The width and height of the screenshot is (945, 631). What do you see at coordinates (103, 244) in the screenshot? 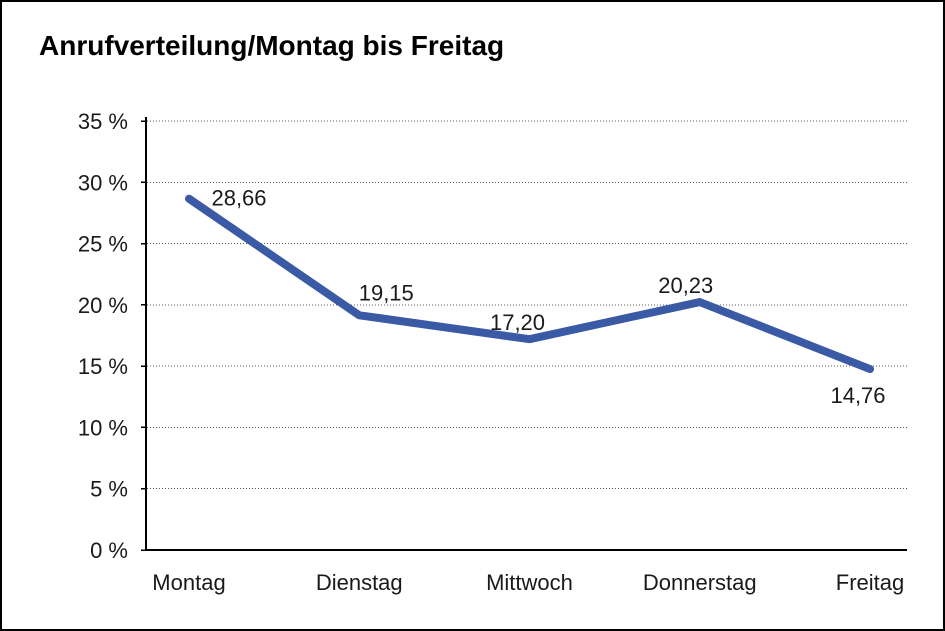
I see `y-tick-label: 25 %` at bounding box center [103, 244].